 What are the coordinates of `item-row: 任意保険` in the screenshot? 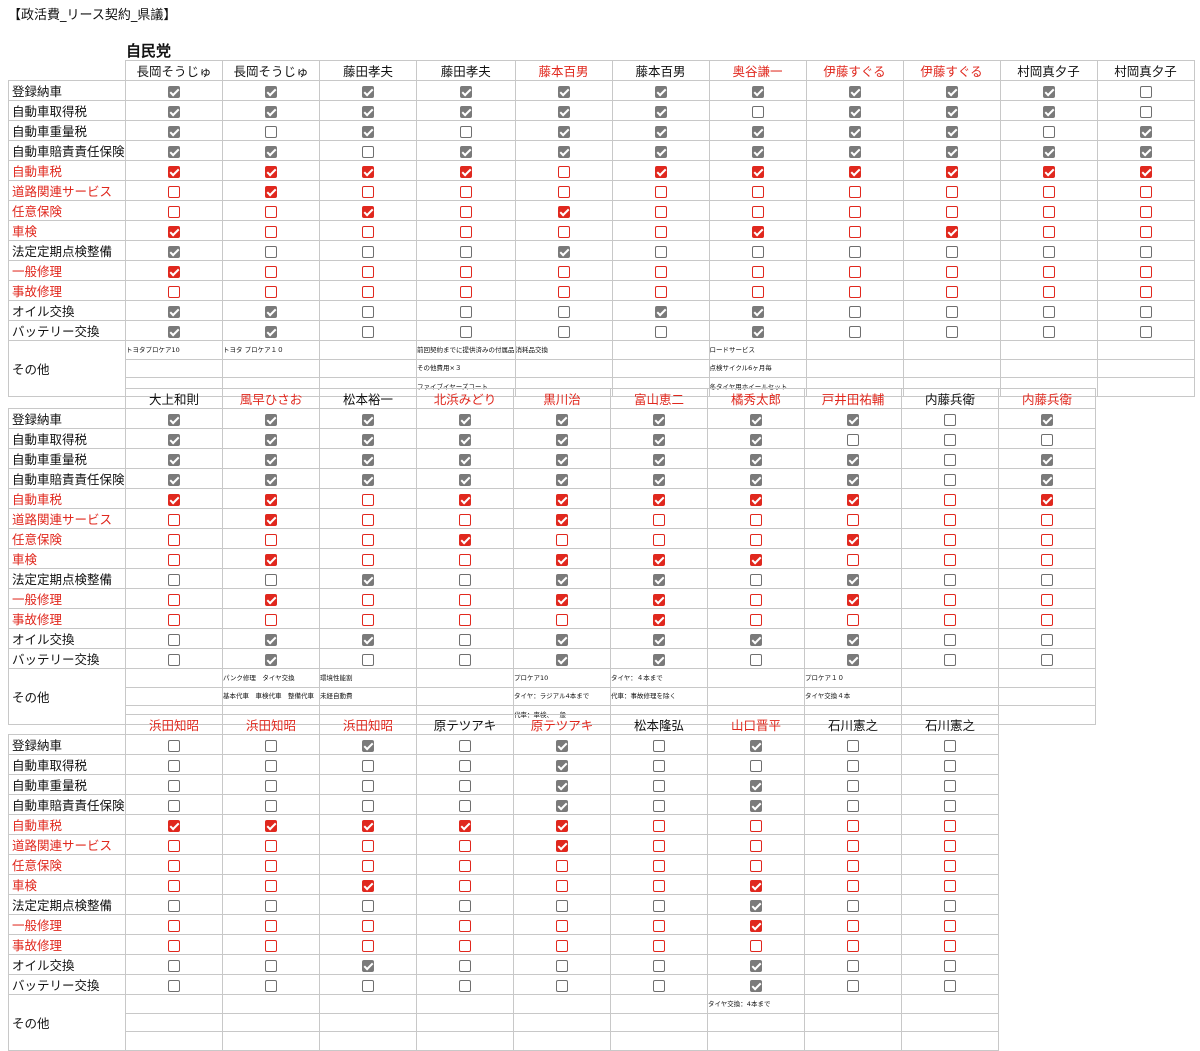 It's located at (601, 210).